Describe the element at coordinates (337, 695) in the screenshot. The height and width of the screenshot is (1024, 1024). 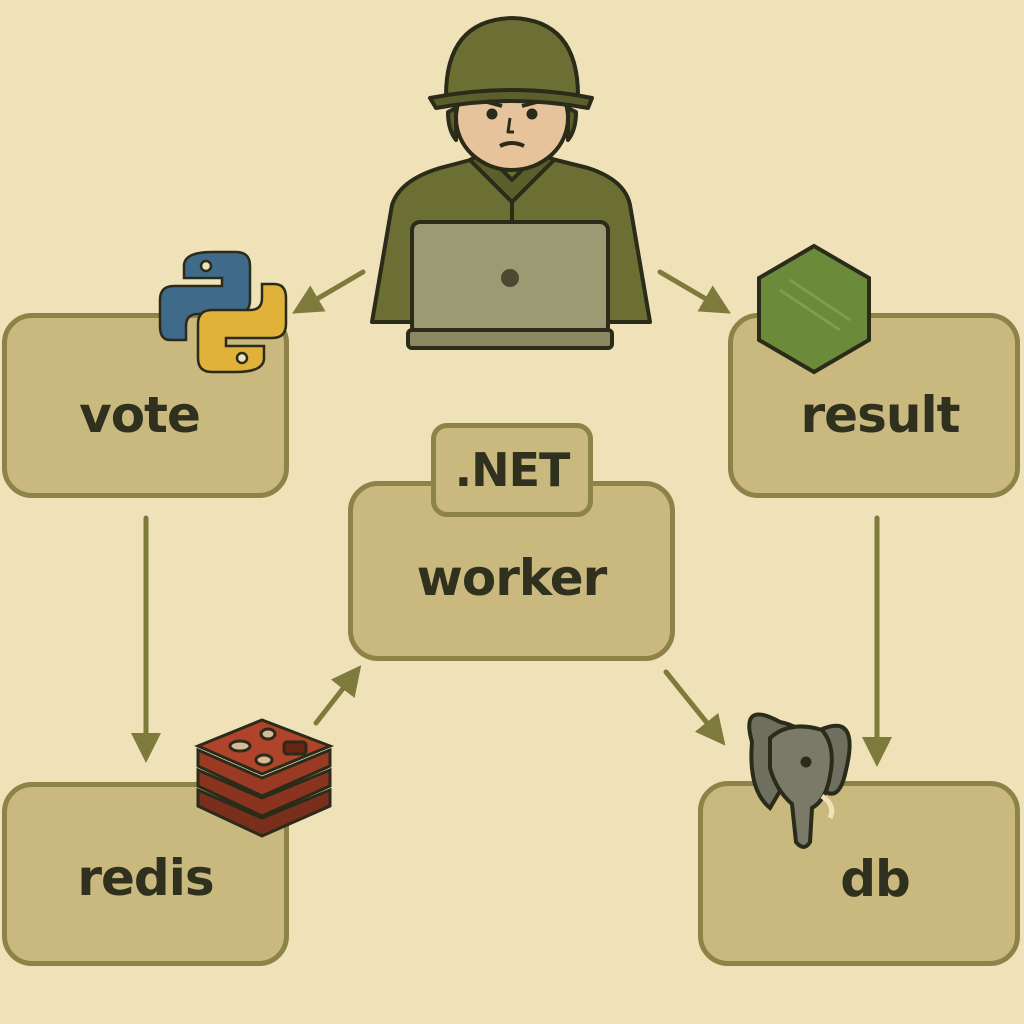
I see `arrow-redis-to-worker` at that location.